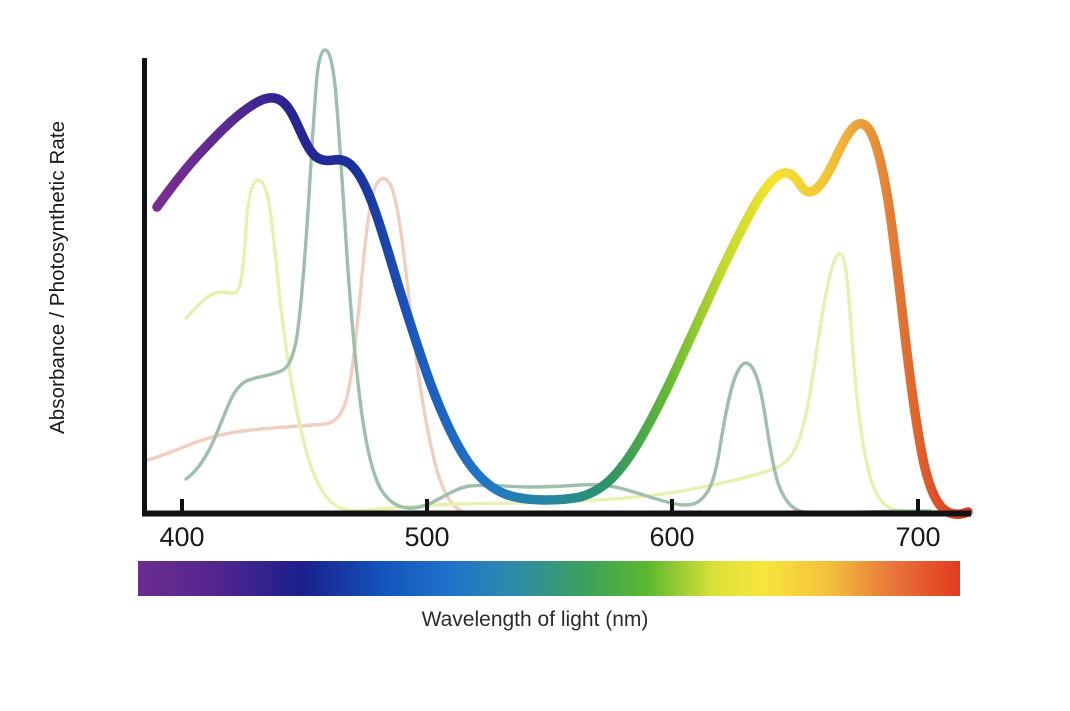 The width and height of the screenshot is (1070, 711). Describe the element at coordinates (672, 537) in the screenshot. I see `x-tick-label-600: 600` at that location.